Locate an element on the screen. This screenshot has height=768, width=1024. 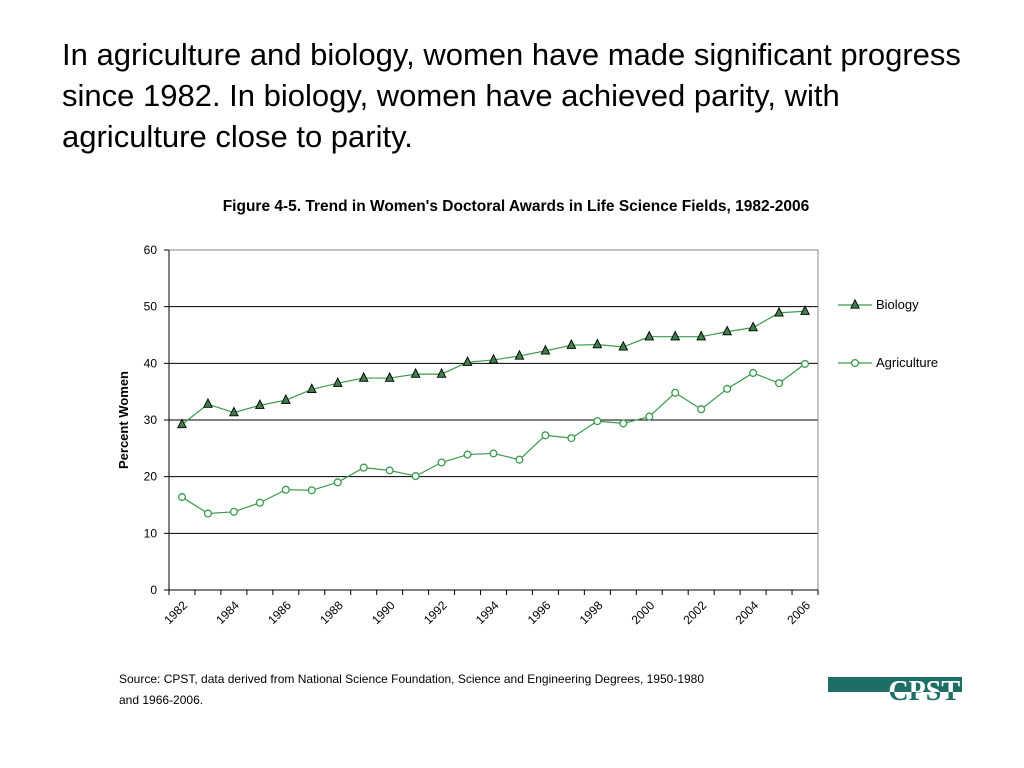
legend-agriculture-label: Agriculture is located at coordinates (907, 362).